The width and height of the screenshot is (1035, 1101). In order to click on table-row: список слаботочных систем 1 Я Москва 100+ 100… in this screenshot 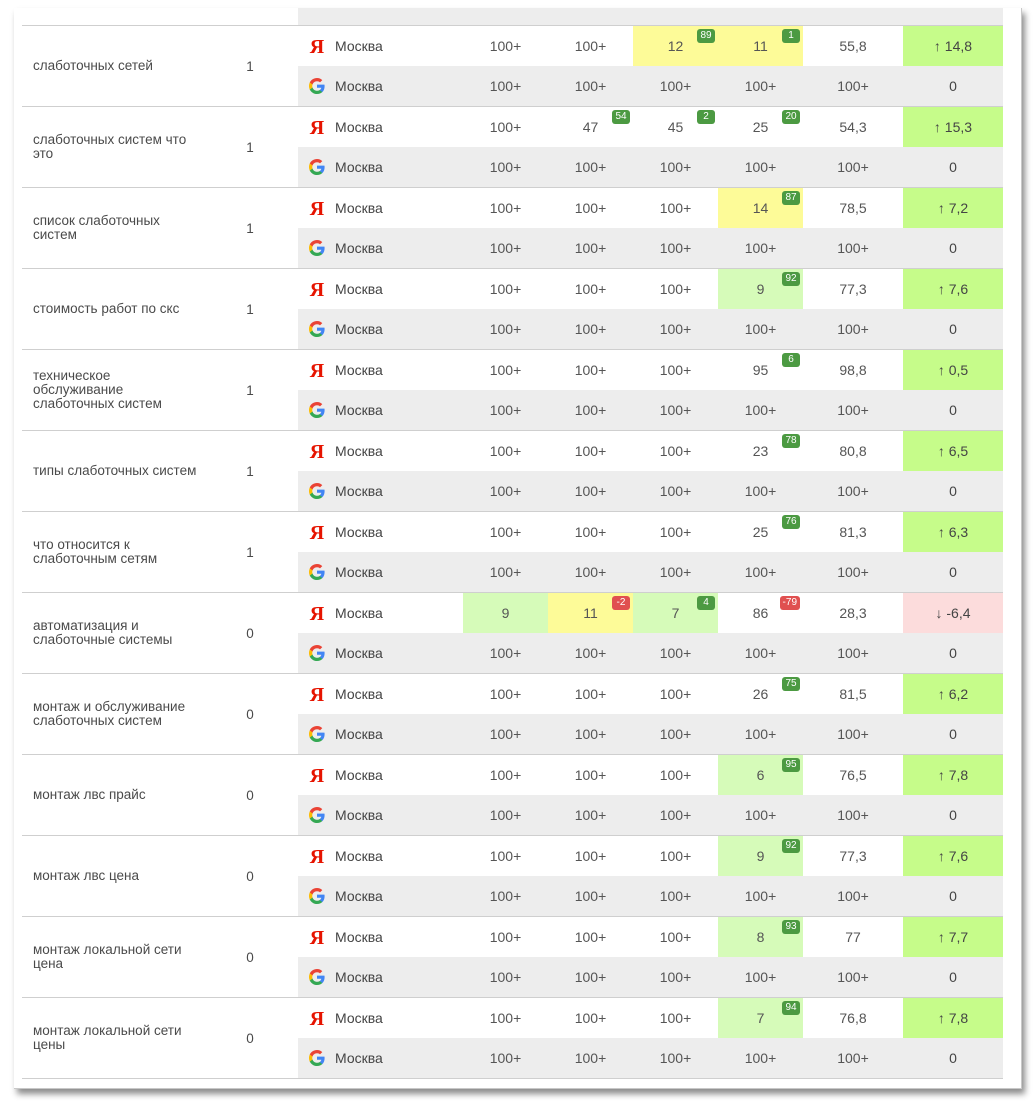, I will do `click(512, 227)`.